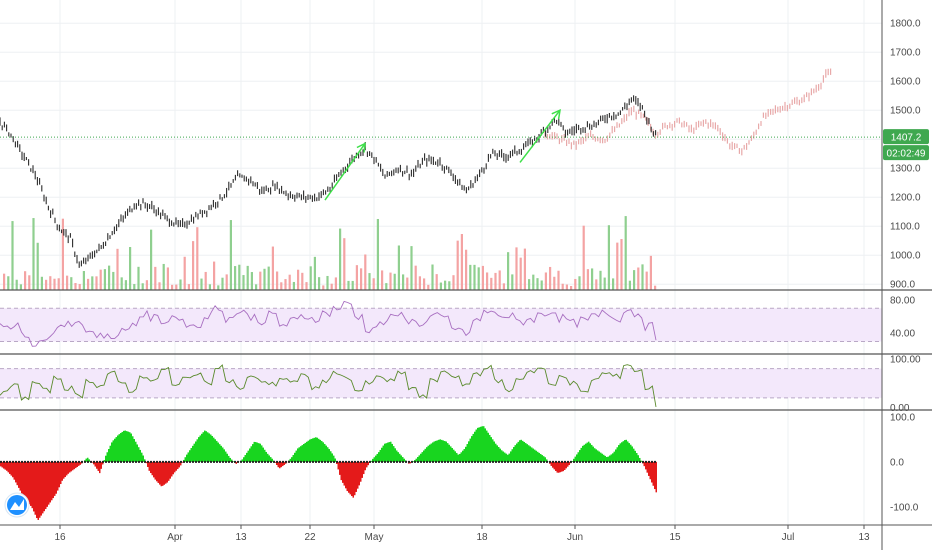 This screenshot has width=932, height=550. What do you see at coordinates (902, 334) in the screenshot?
I see `rsi-tick-label: 40.00` at bounding box center [902, 334].